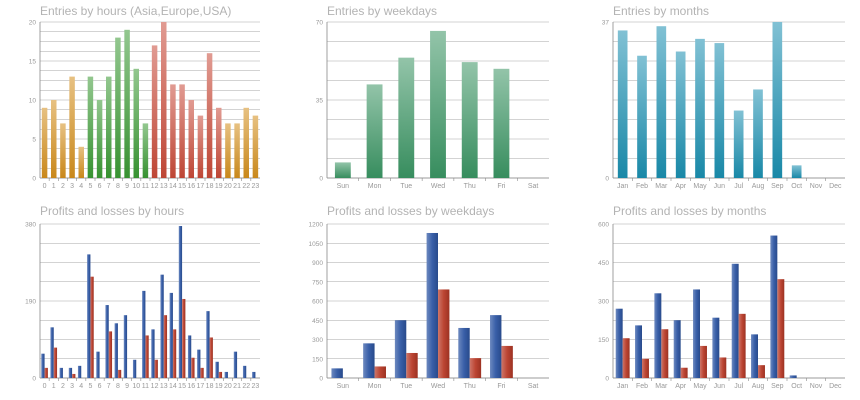 Image resolution: width=860 pixels, height=400 pixels. What do you see at coordinates (317, 263) in the screenshot?
I see `y-tick-label: 900` at bounding box center [317, 263].